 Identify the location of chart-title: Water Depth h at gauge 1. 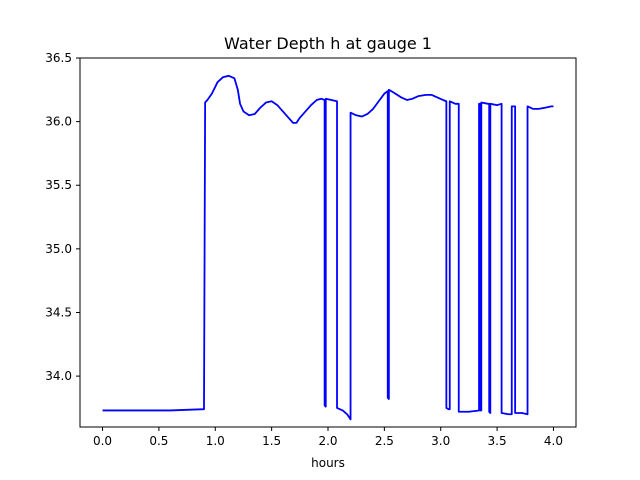
(328, 43).